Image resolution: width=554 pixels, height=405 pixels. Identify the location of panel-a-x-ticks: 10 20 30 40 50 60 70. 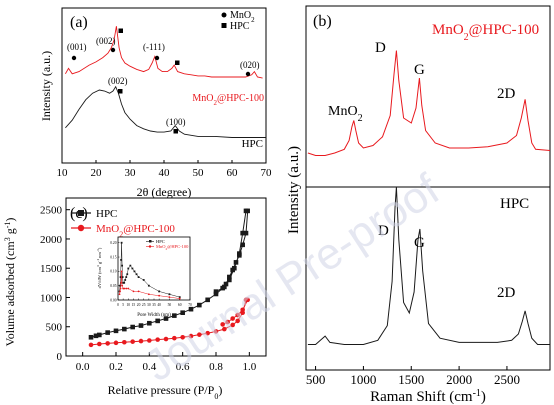
(165, 169).